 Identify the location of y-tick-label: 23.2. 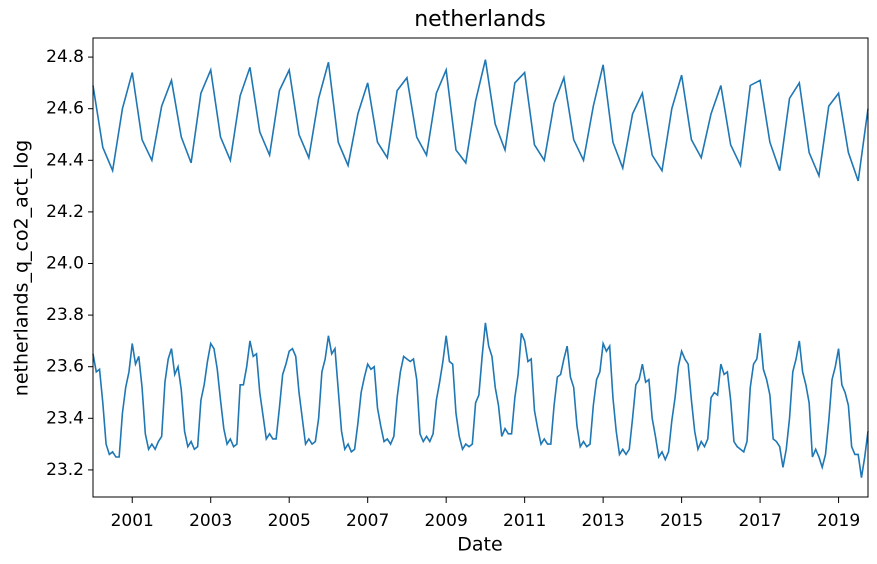
(65, 470).